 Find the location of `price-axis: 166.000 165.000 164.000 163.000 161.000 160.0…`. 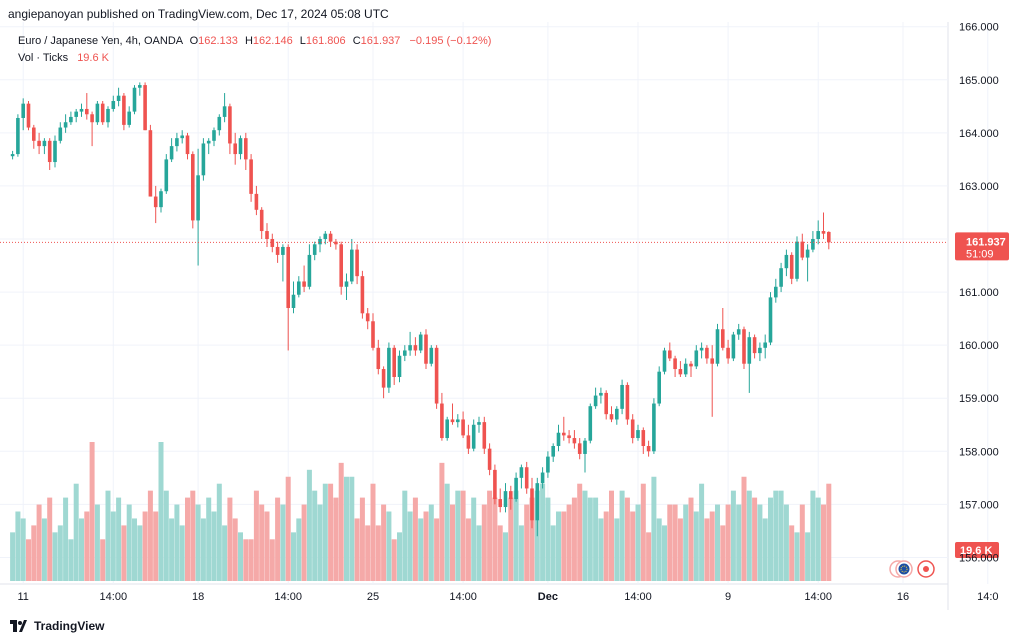

price-axis: 166.000 165.000 164.000 163.000 161.000 160.0… is located at coordinates (979, 293).